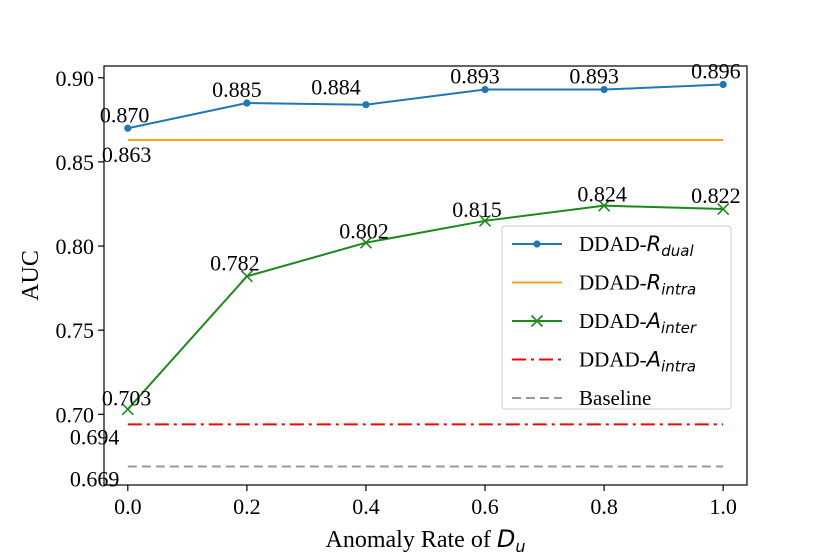  Describe the element at coordinates (75, 330) in the screenshot. I see `y-tick-label: 0.75` at that location.